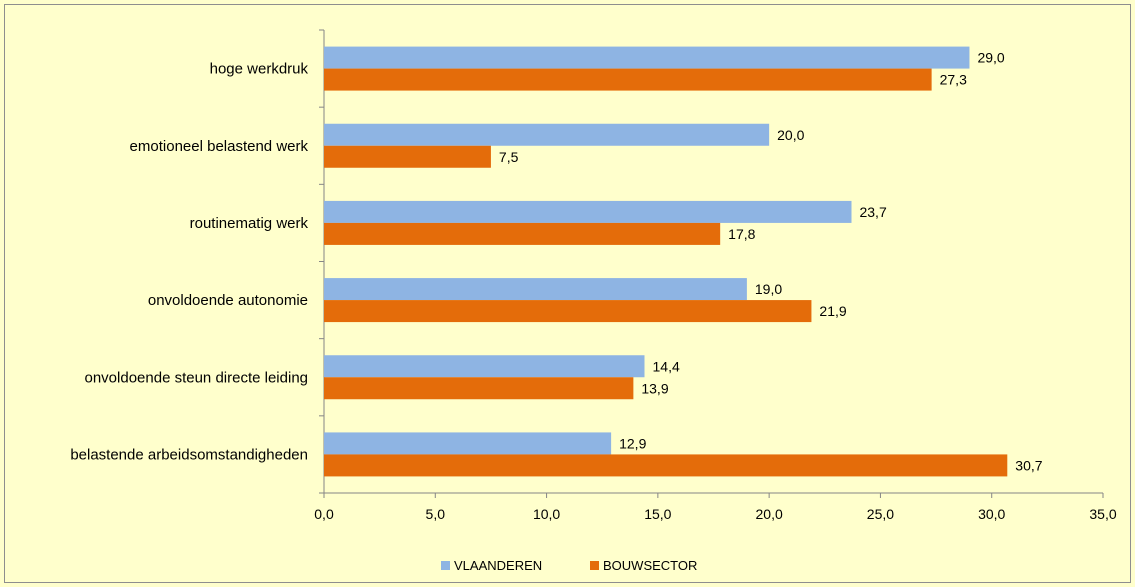  I want to click on x-tick-label: 35,0, so click(1102, 514).